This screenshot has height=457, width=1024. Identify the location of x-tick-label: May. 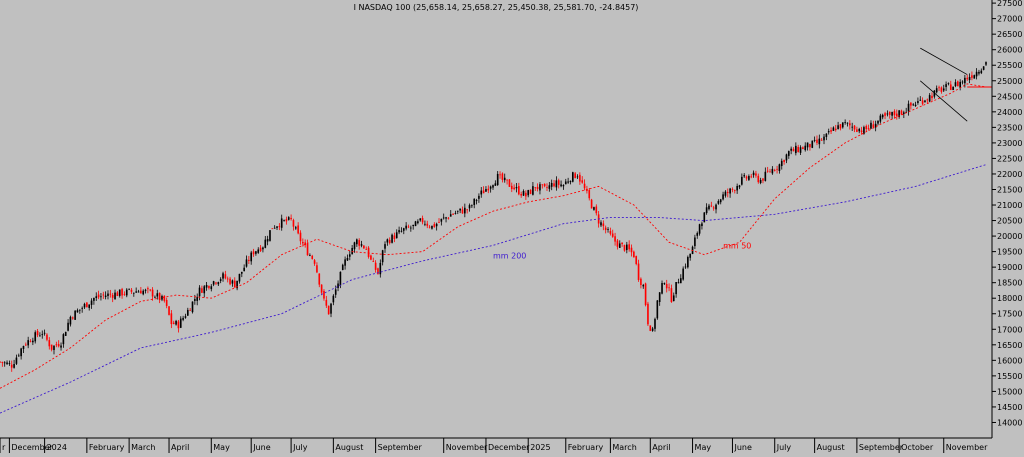
(221, 447).